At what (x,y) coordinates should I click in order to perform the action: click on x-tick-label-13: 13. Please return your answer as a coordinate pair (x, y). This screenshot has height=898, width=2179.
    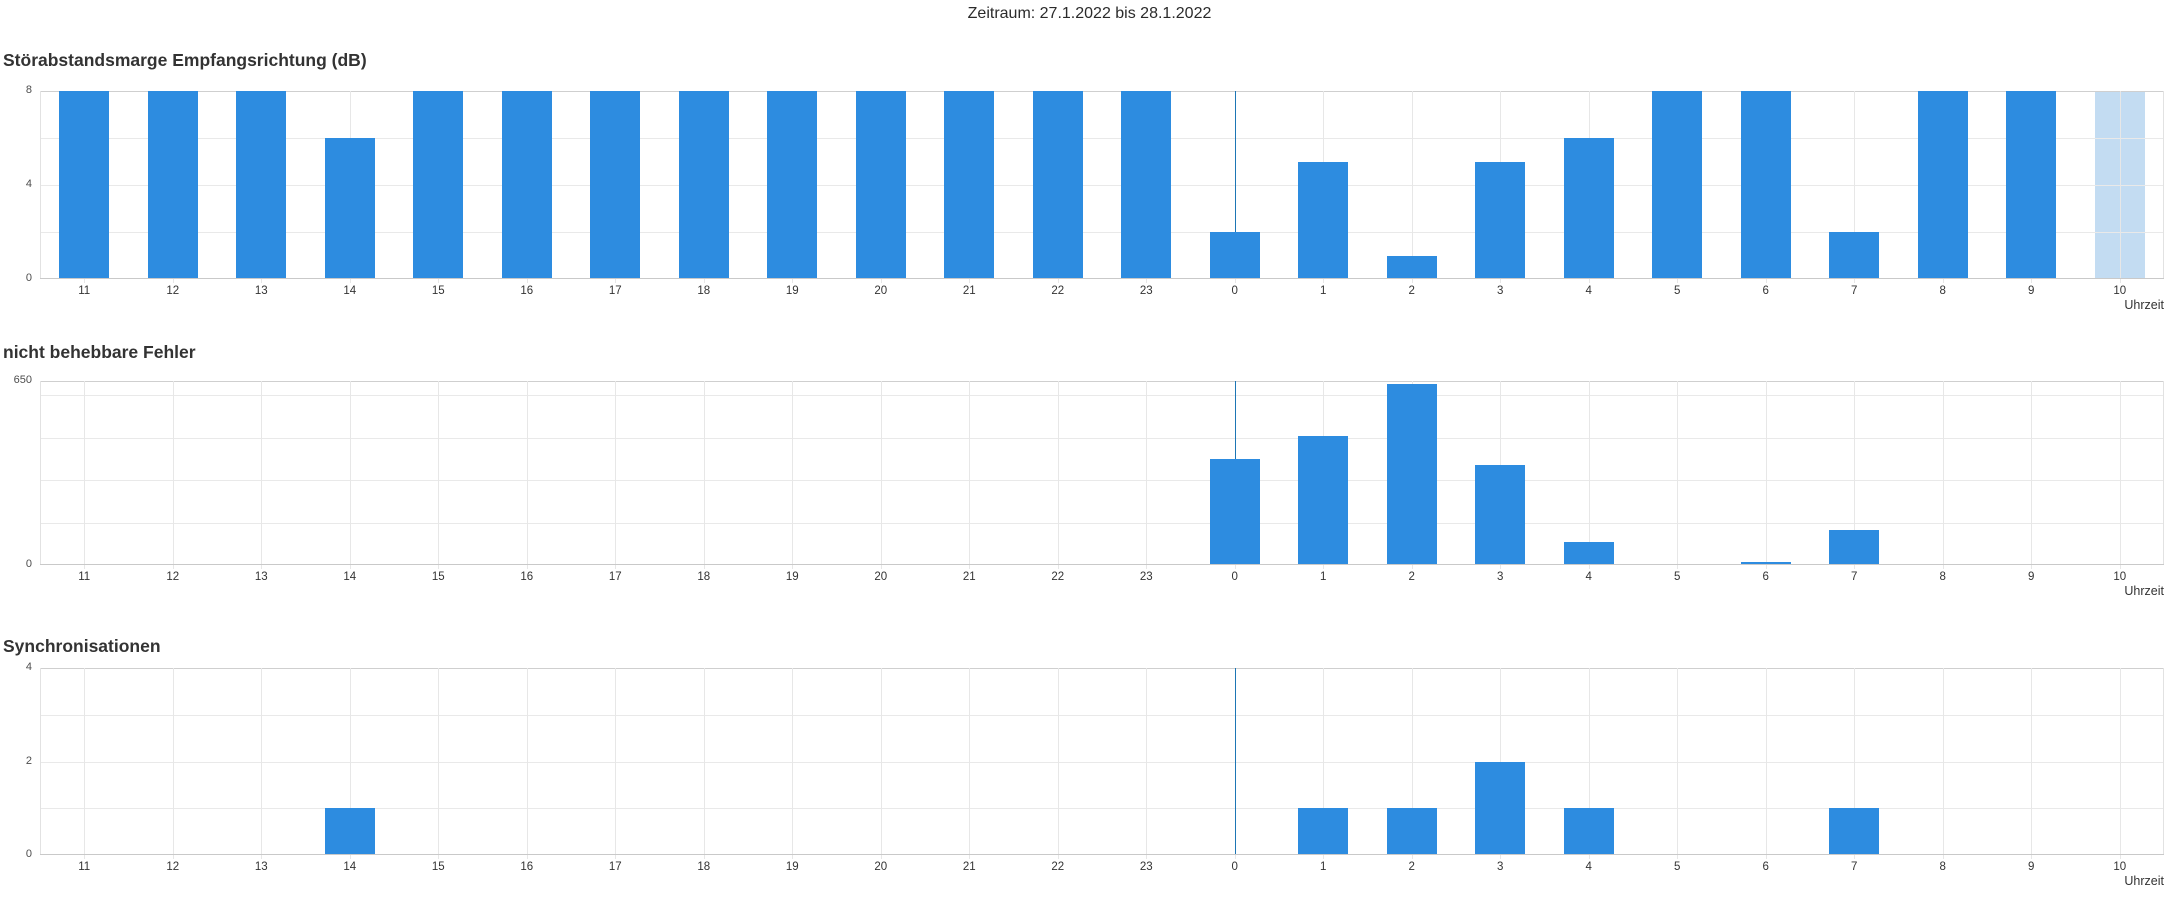
    Looking at the image, I should click on (261, 577).